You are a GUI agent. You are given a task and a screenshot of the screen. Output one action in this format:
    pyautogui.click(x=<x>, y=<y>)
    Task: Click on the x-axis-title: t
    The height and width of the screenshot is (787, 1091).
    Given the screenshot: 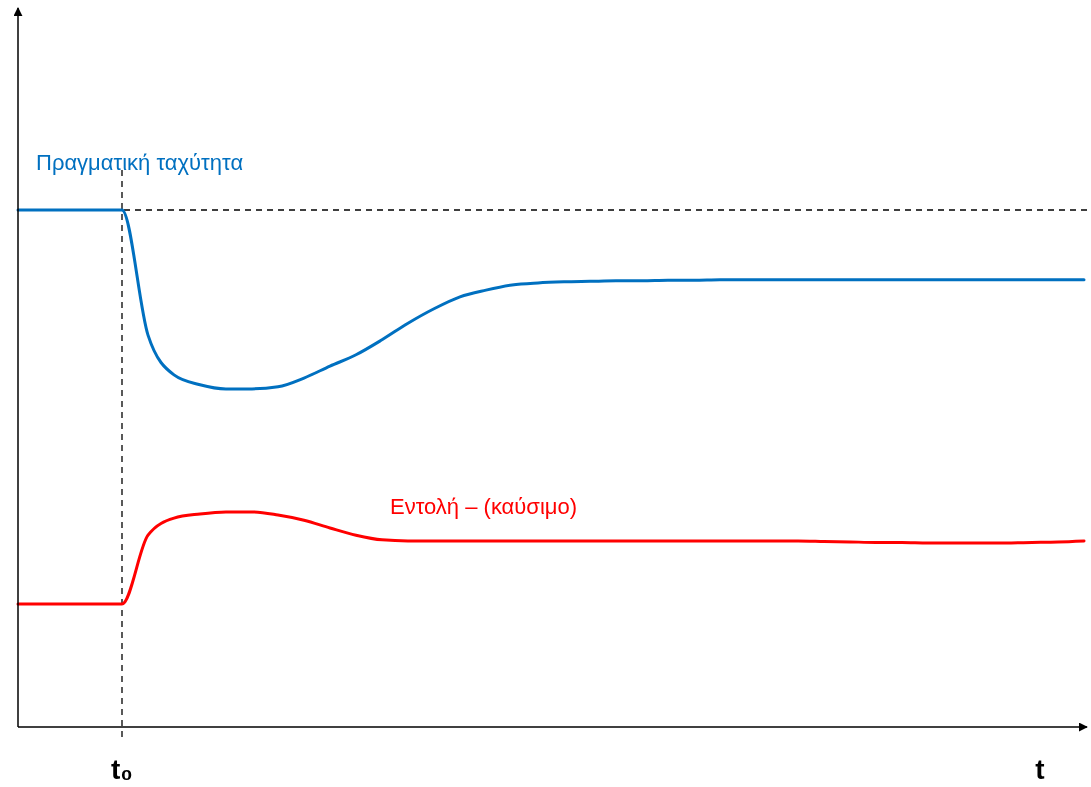 What is the action you would take?
    pyautogui.click(x=1040, y=769)
    